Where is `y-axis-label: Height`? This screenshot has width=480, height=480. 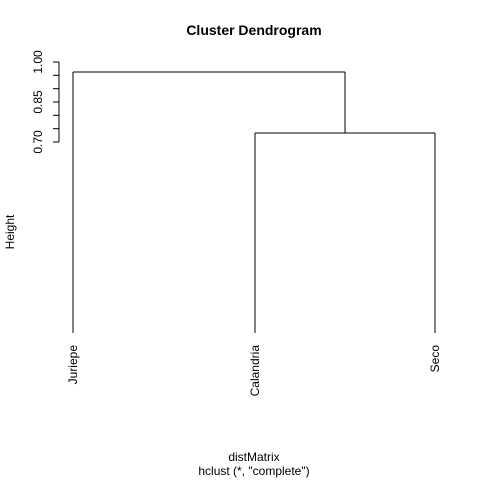 y-axis-label: Height is located at coordinates (10, 231).